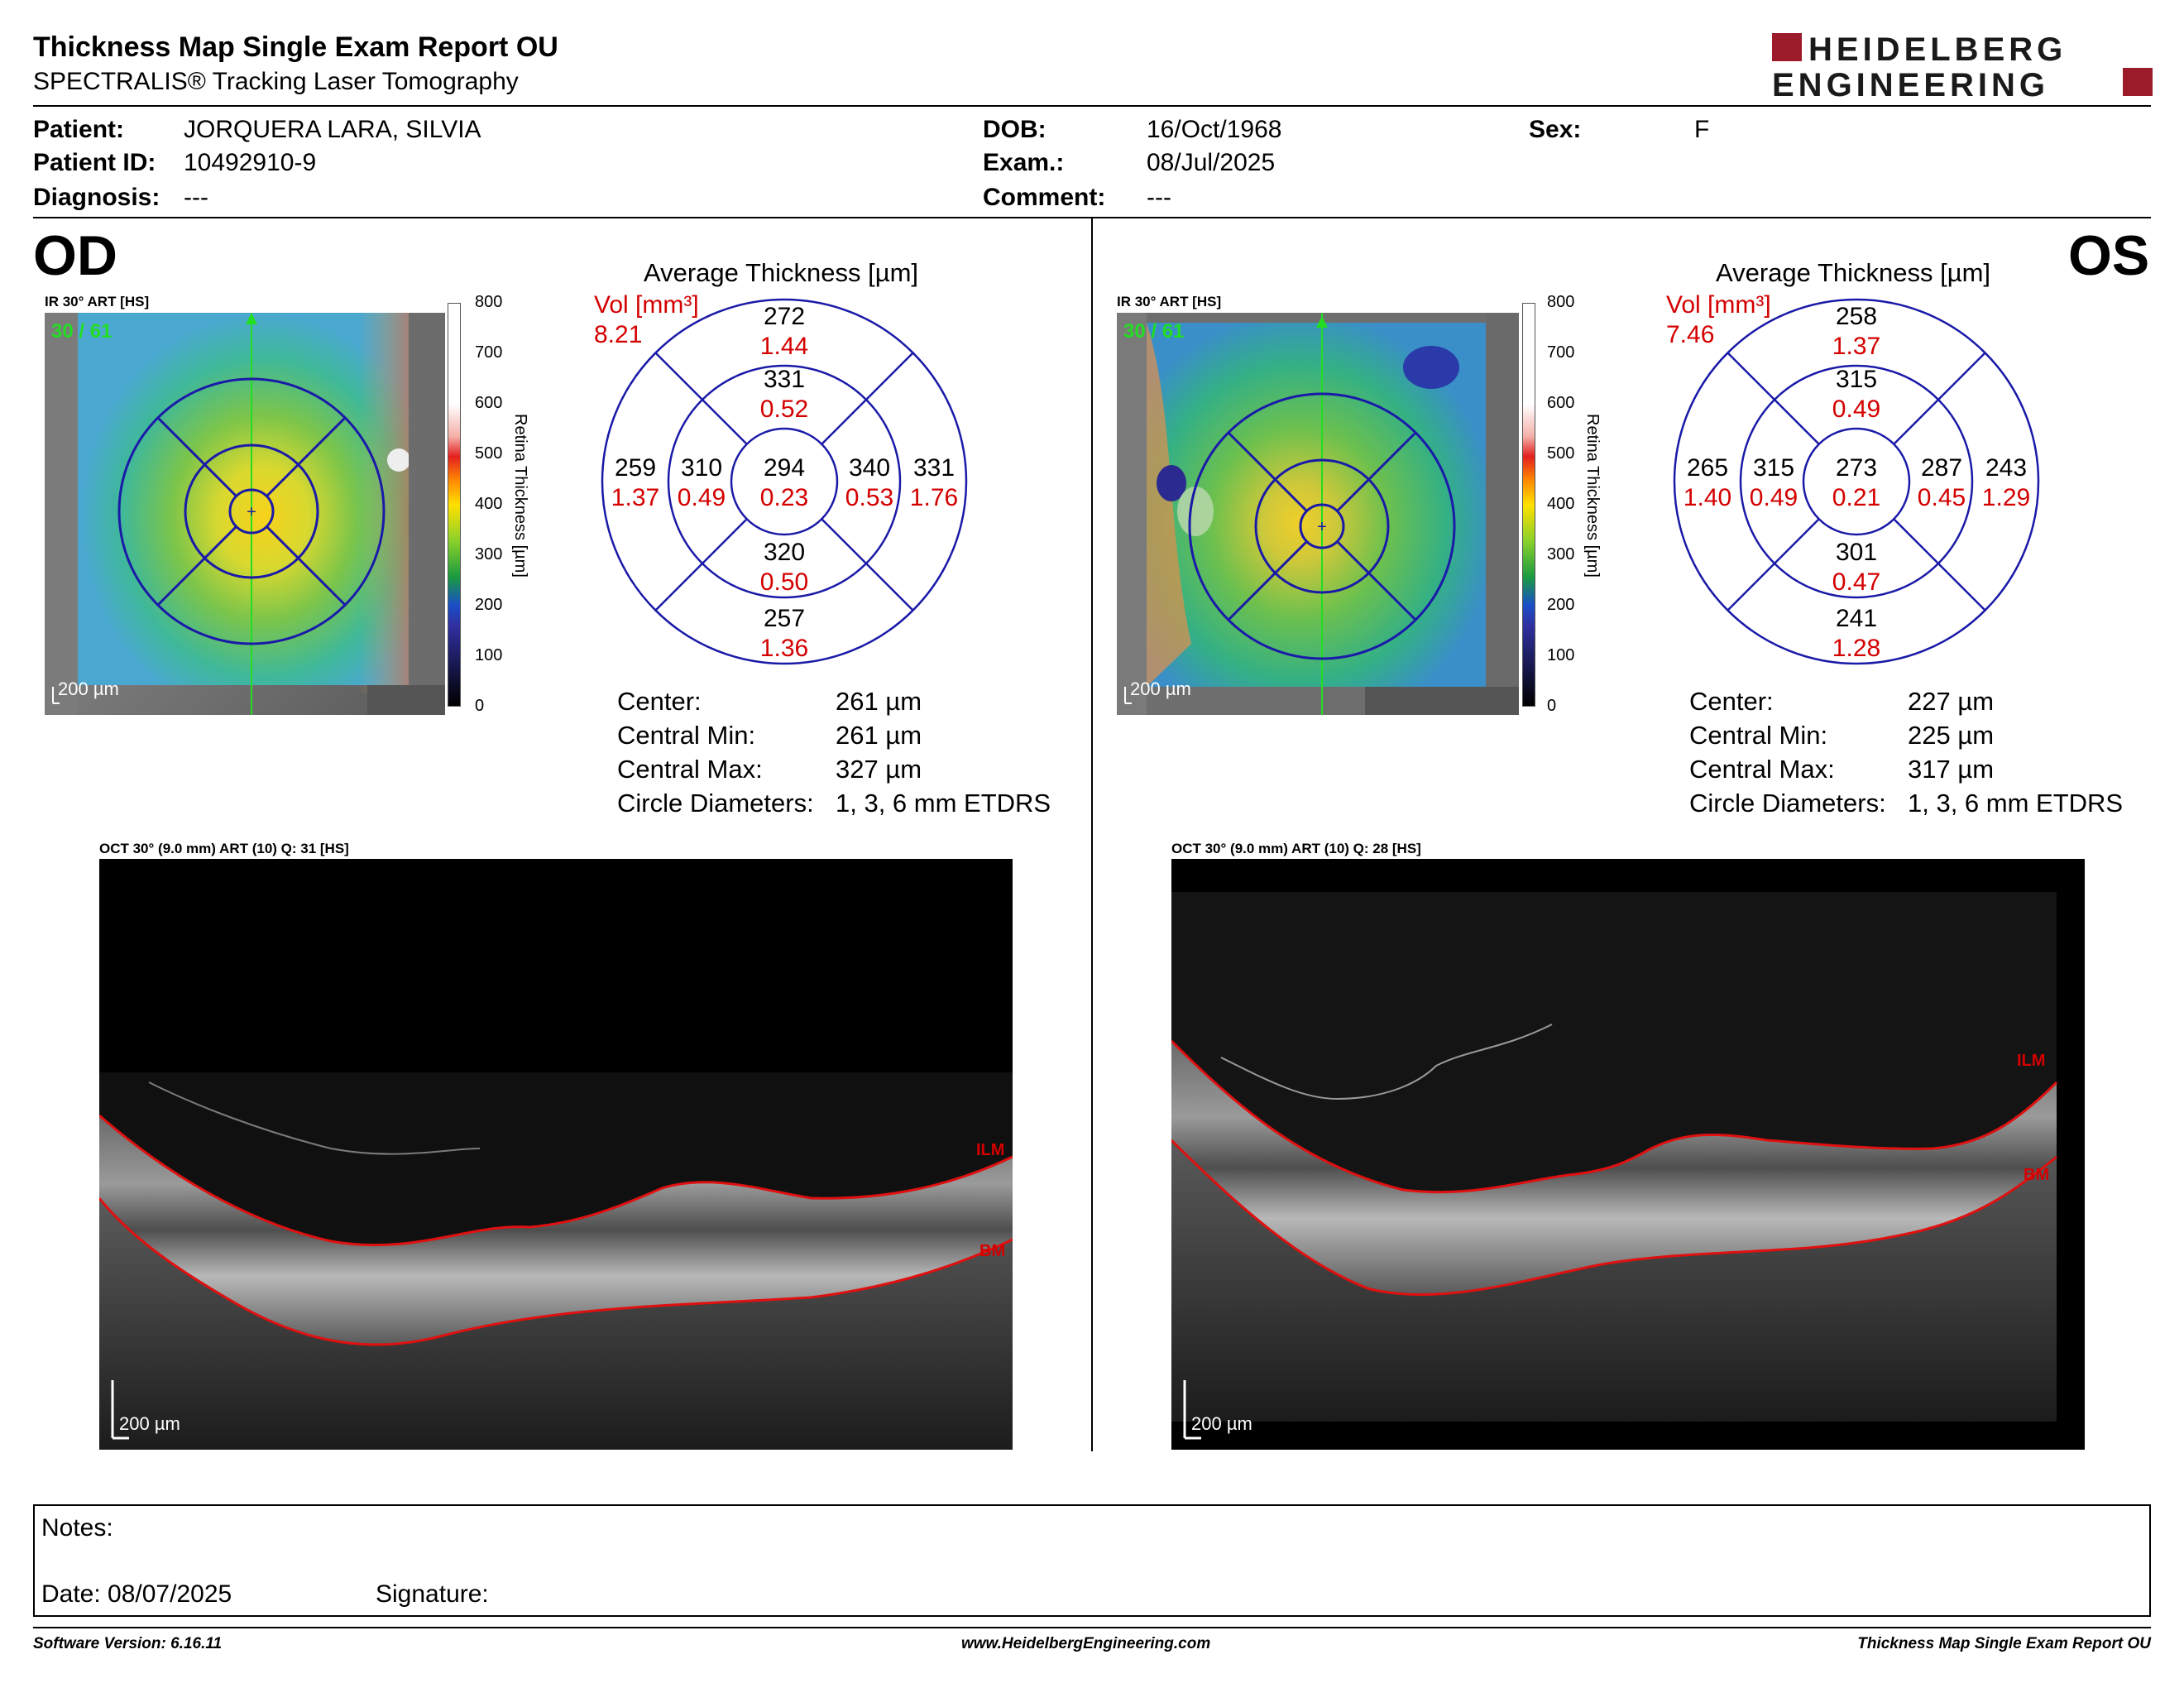 The width and height of the screenshot is (2184, 1688). I want to click on oct-scalebar-od: 200 µm, so click(149, 1423).